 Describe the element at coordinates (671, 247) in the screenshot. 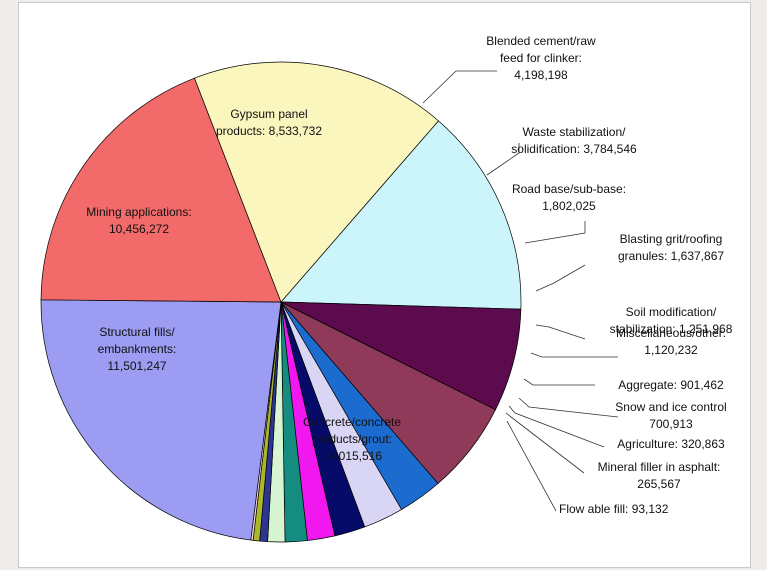

I see `slice-label: Blasting grit/roofing granules: 1,637,867` at that location.